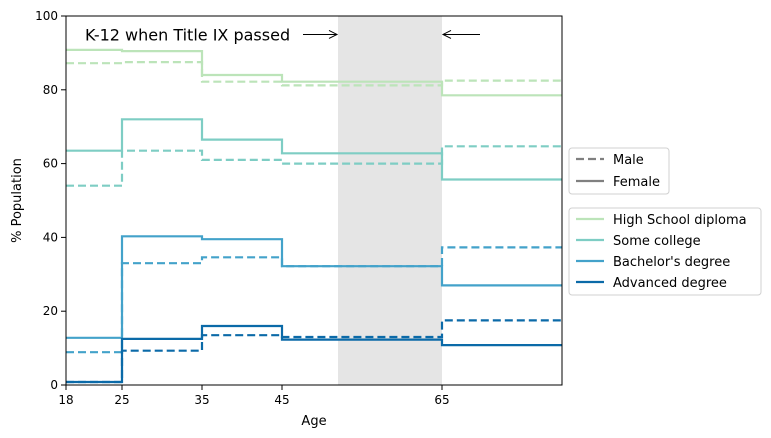  I want to click on annotation: K-12 when Title IX passed, so click(282, 34).